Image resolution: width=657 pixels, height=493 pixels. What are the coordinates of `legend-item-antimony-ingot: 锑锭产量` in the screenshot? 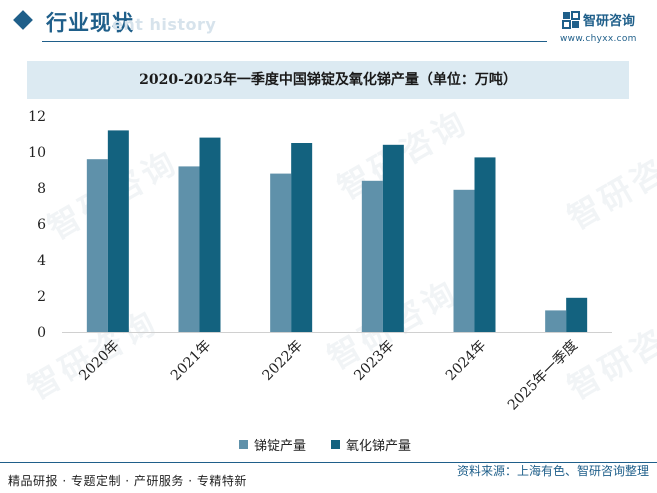 It's located at (272, 444).